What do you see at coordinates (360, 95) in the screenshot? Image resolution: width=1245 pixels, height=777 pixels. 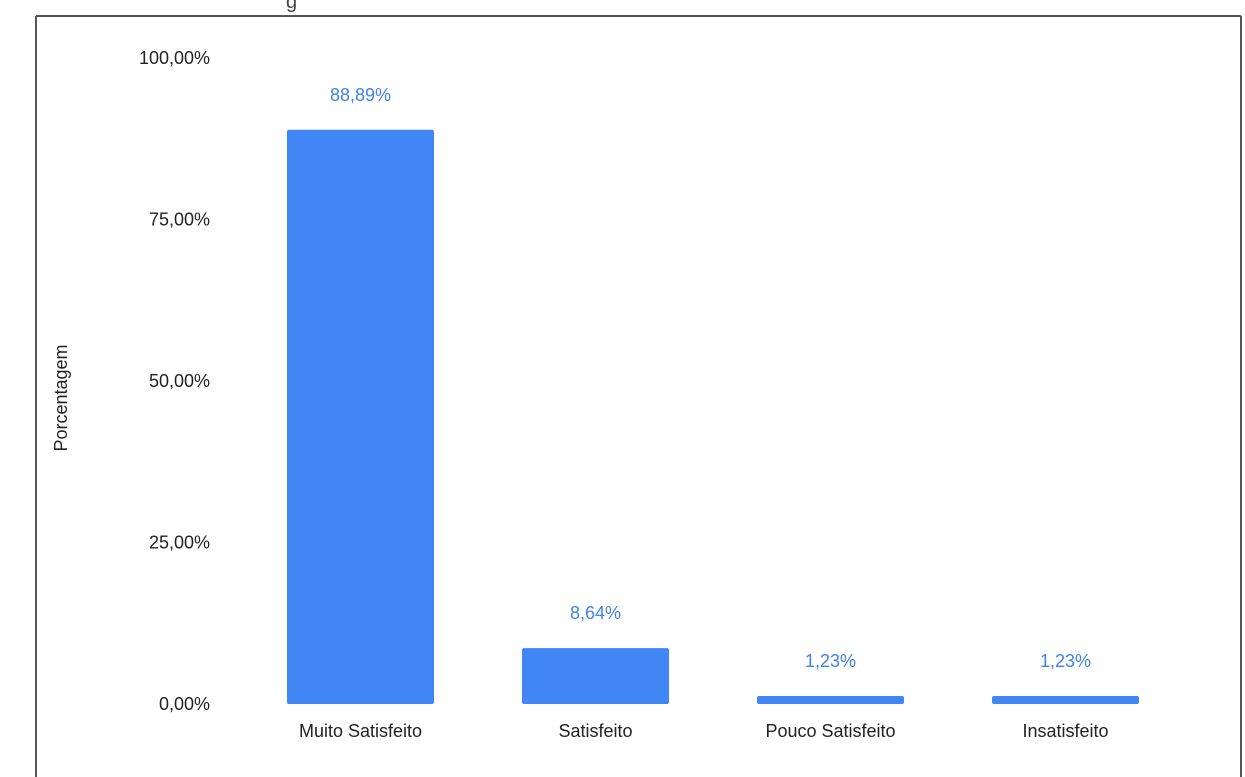 I see `bar-data-label: 88,89%` at bounding box center [360, 95].